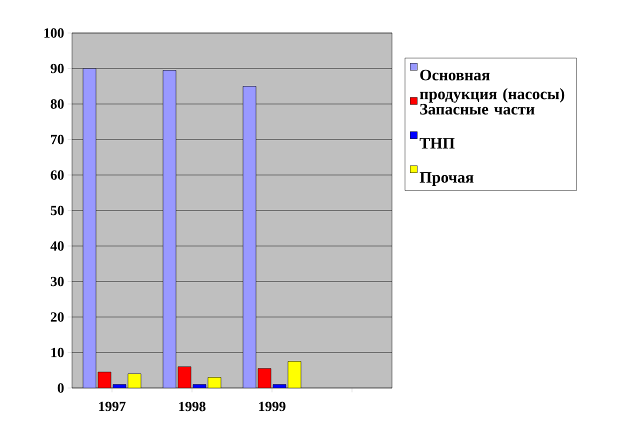 The width and height of the screenshot is (628, 448). Describe the element at coordinates (272, 407) in the screenshot. I see `x-tick-label: 1999` at that location.